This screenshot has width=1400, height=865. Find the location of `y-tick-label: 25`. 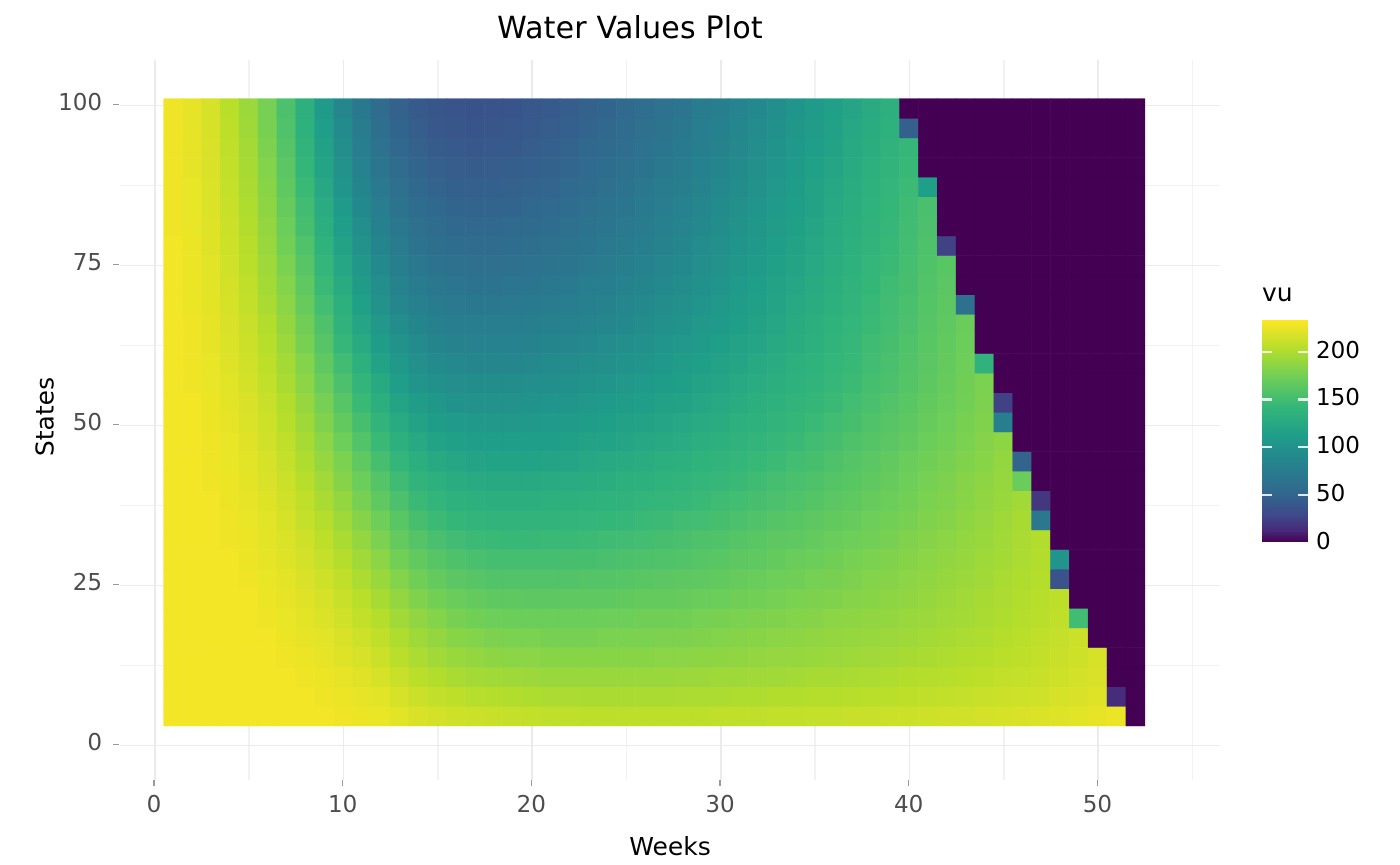

y-tick-label: 25 is located at coordinates (87, 582).